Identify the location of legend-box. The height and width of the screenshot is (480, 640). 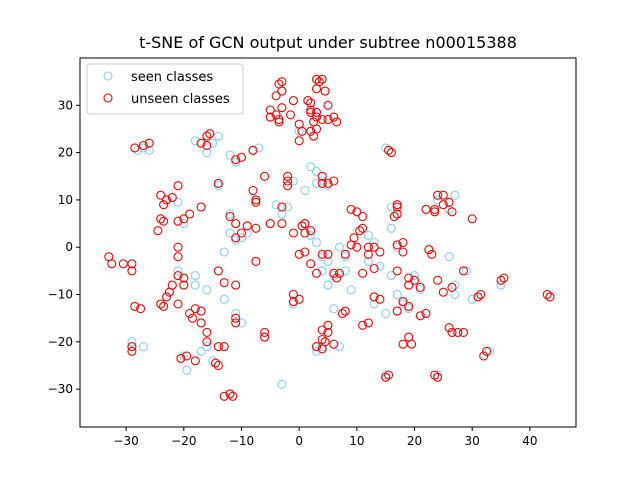
(165, 89).